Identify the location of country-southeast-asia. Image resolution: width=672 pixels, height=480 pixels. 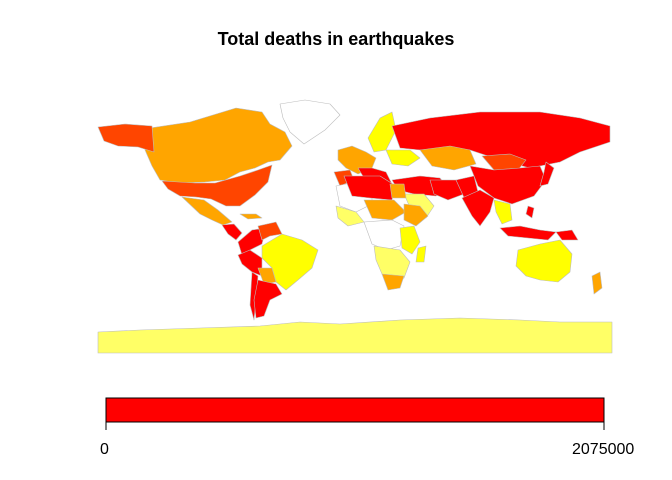
(503, 212).